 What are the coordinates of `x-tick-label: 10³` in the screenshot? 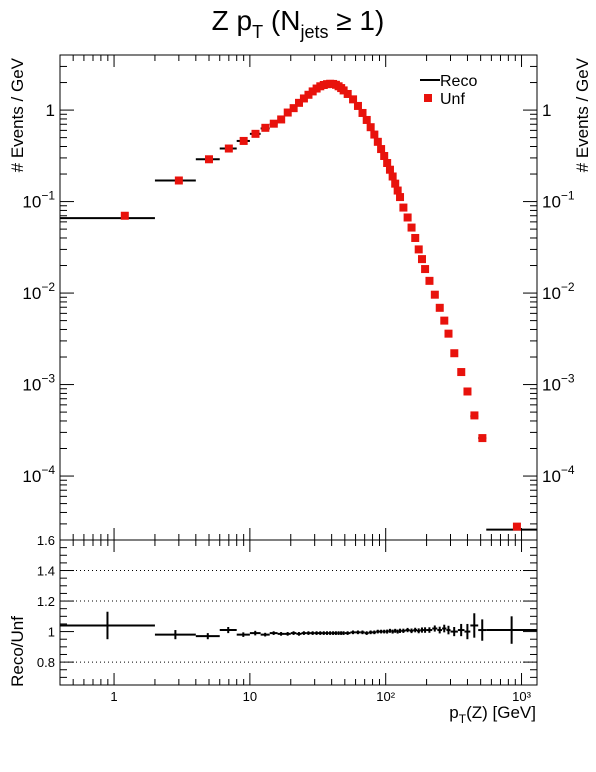 It's located at (521, 696).